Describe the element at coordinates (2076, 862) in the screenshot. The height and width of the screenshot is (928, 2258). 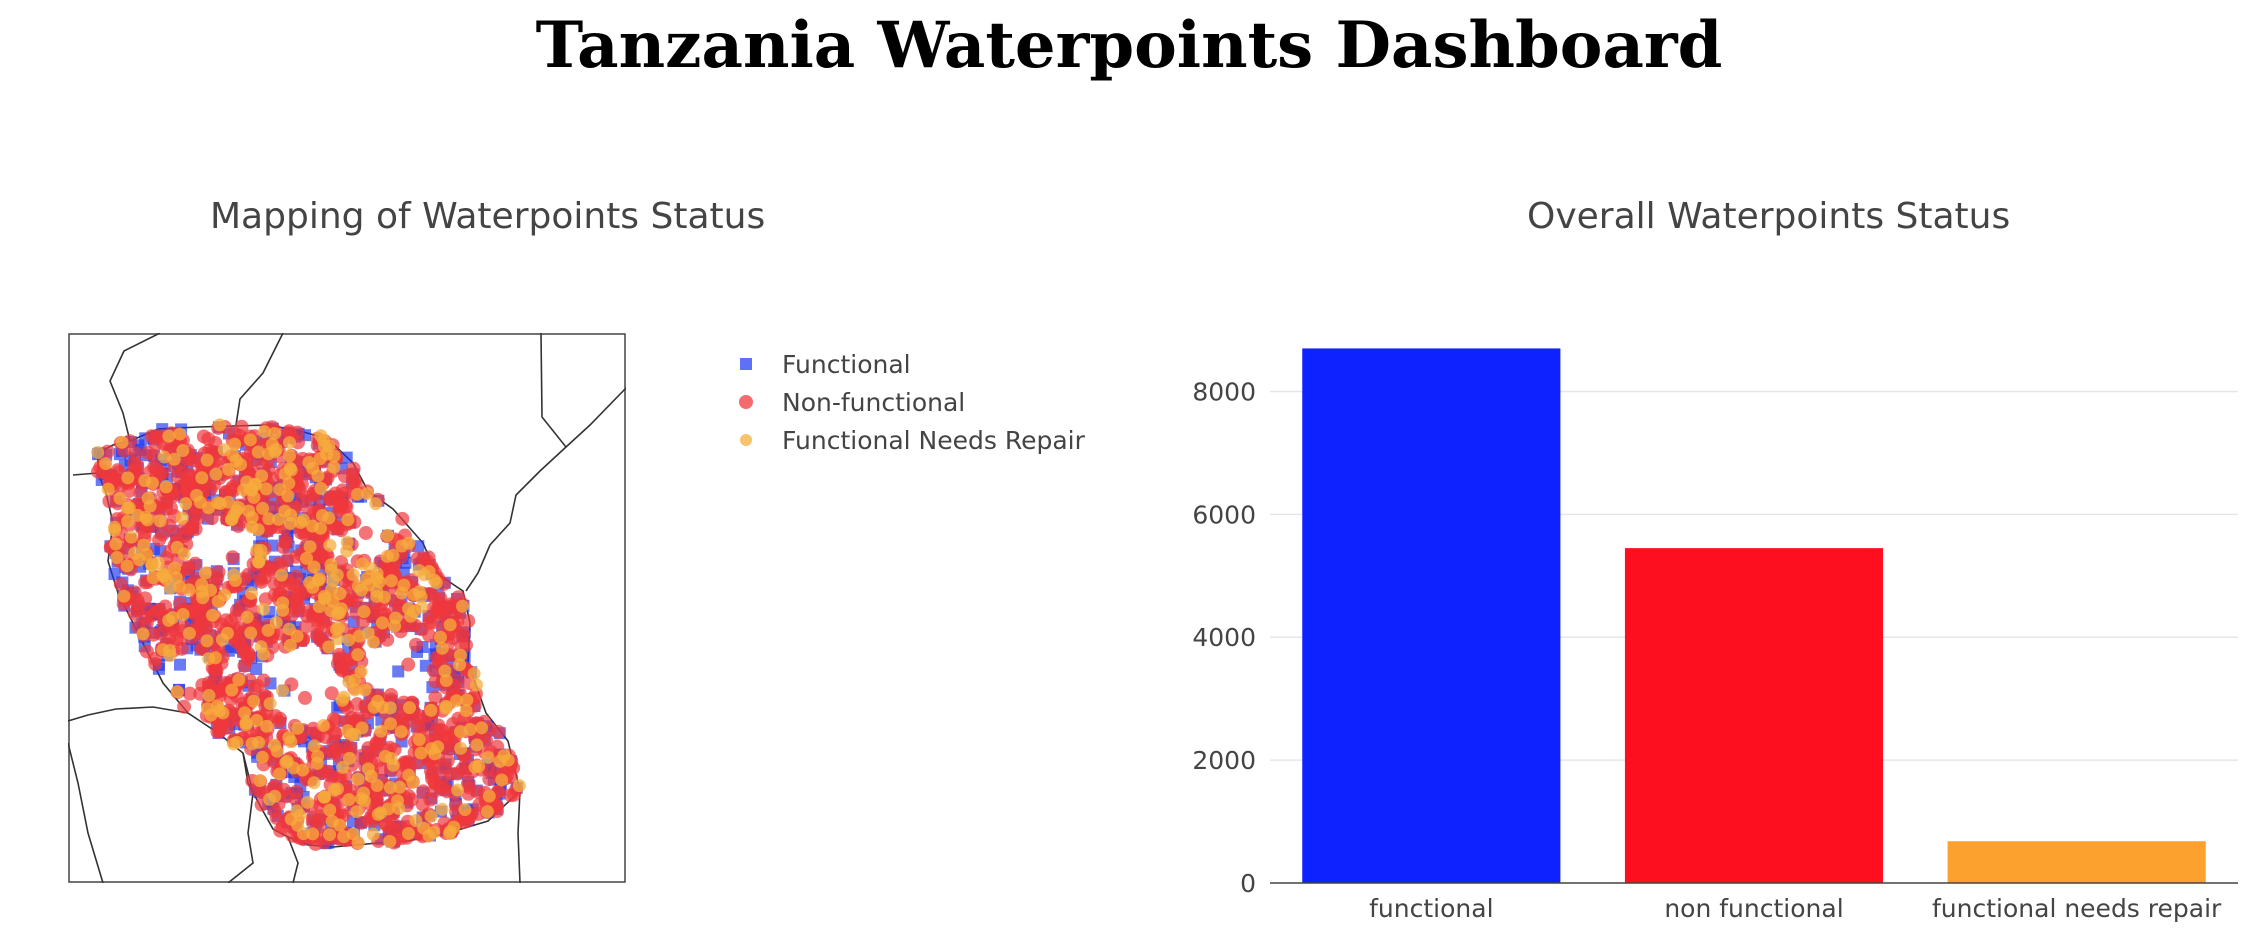
I see `bar-functional-needs-repair` at that location.